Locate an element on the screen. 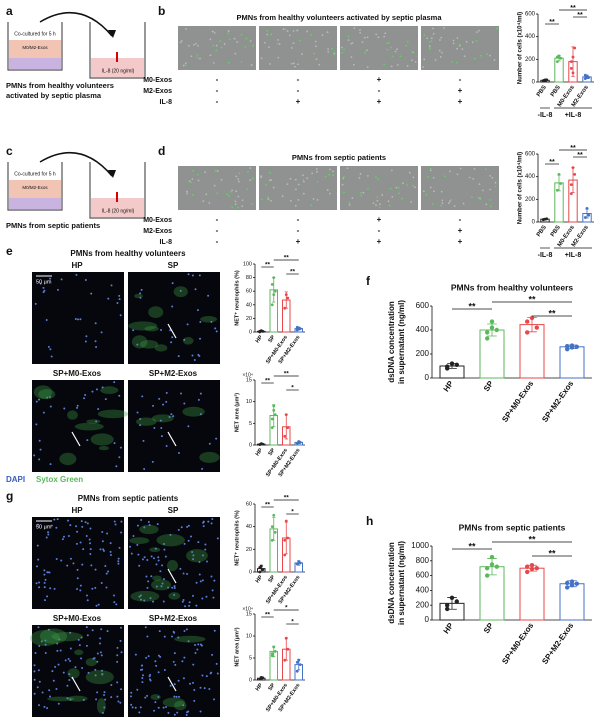 This screenshot has height=717, width=600. y-axis-label: Number of cells (x10⁴/ml) is located at coordinates (521, 48).